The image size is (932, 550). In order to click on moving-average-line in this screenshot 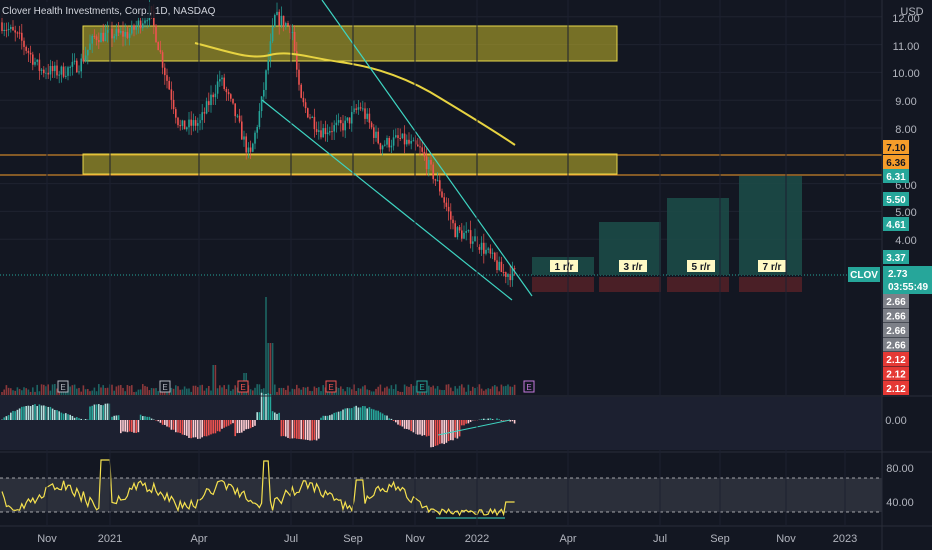, I will do `click(355, 94)`.